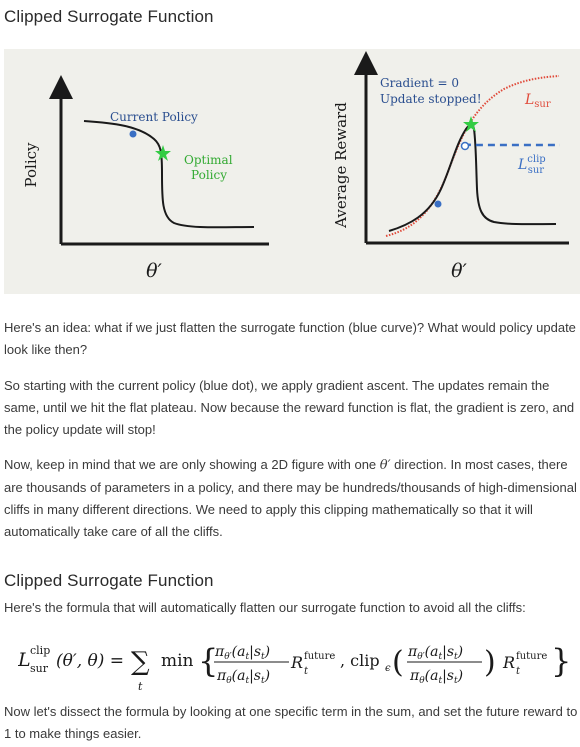 This screenshot has width=580, height=747. I want to click on left-plot: Policy θ′ Current Policy Optimal Policy, so click(145, 178).